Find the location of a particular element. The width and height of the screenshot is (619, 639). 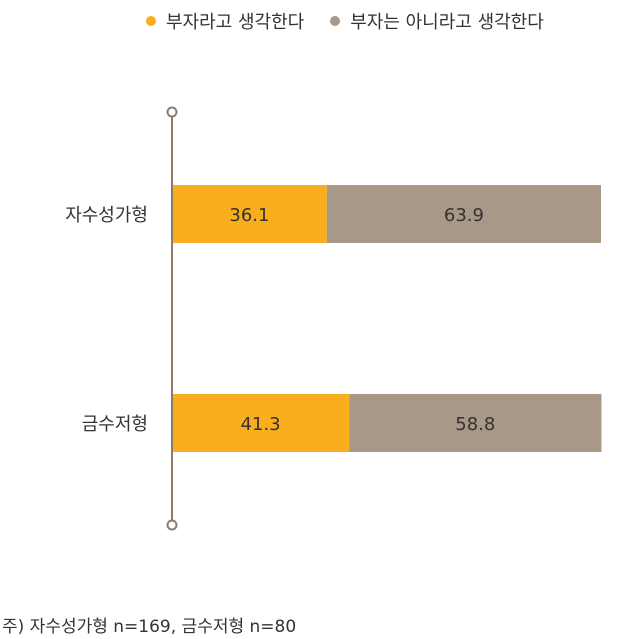

data-label-1-series-1: 58.8 is located at coordinates (475, 424).